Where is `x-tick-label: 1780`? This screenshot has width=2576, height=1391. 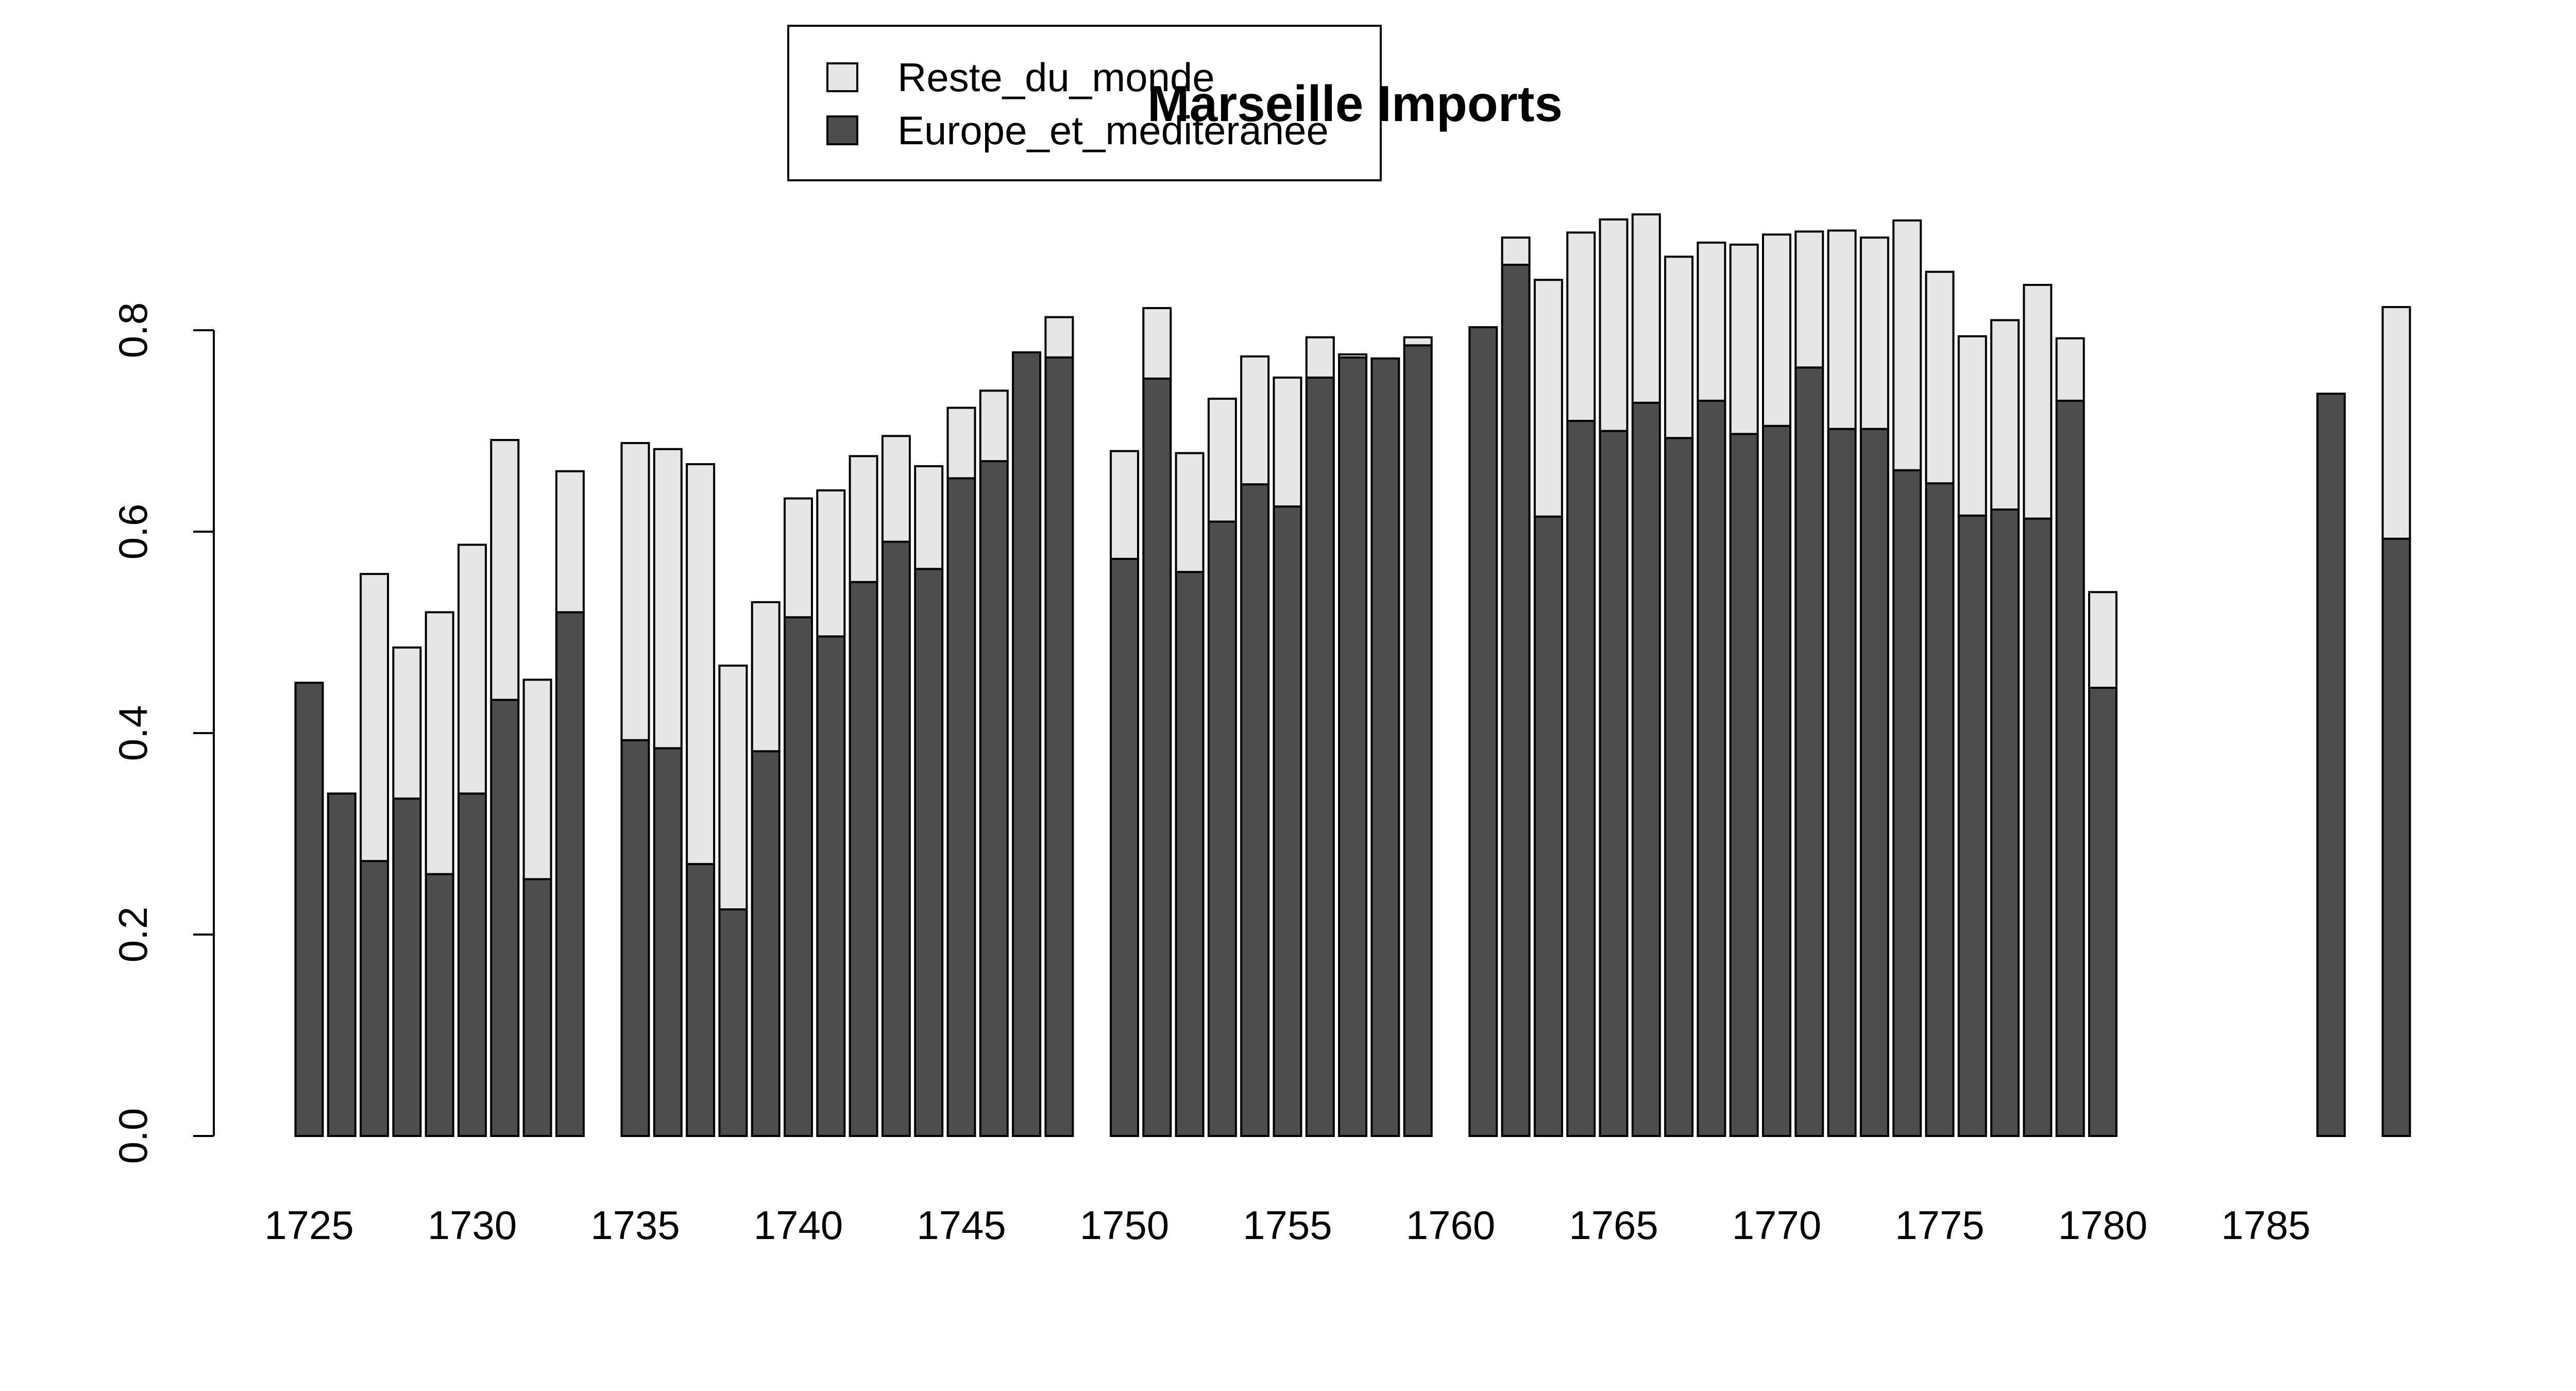
x-tick-label: 1780 is located at coordinates (2103, 1225).